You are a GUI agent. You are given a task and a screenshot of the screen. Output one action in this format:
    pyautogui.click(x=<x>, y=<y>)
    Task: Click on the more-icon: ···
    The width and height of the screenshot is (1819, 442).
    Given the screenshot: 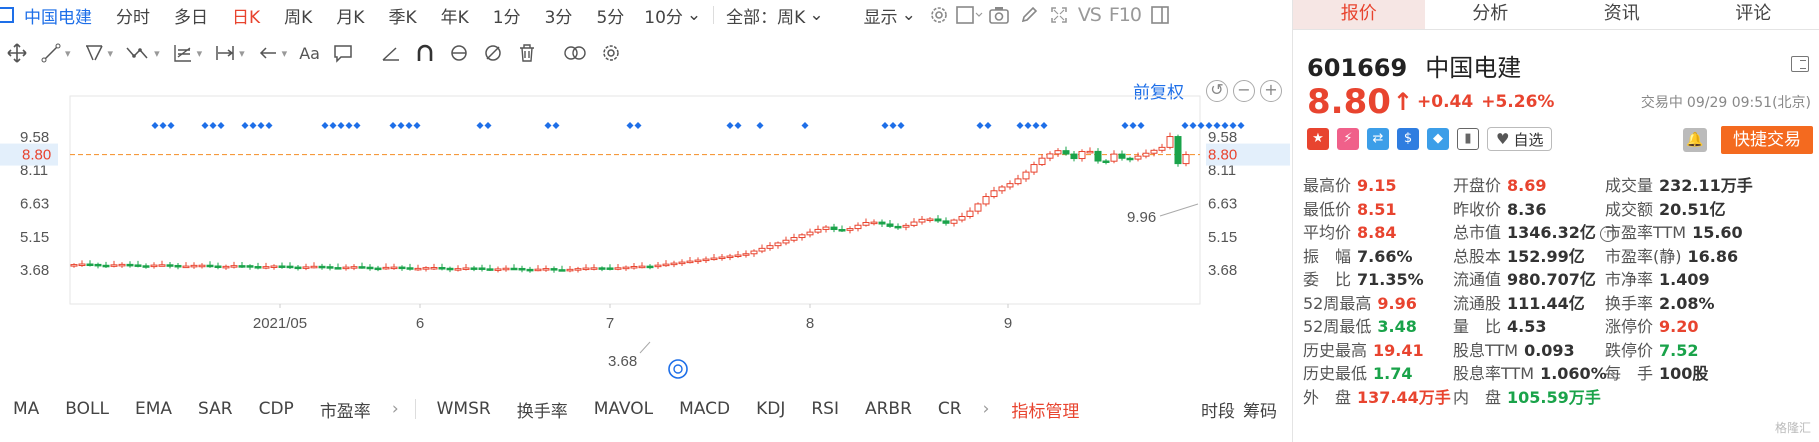 What is the action you would take?
    pyautogui.click(x=1607, y=233)
    